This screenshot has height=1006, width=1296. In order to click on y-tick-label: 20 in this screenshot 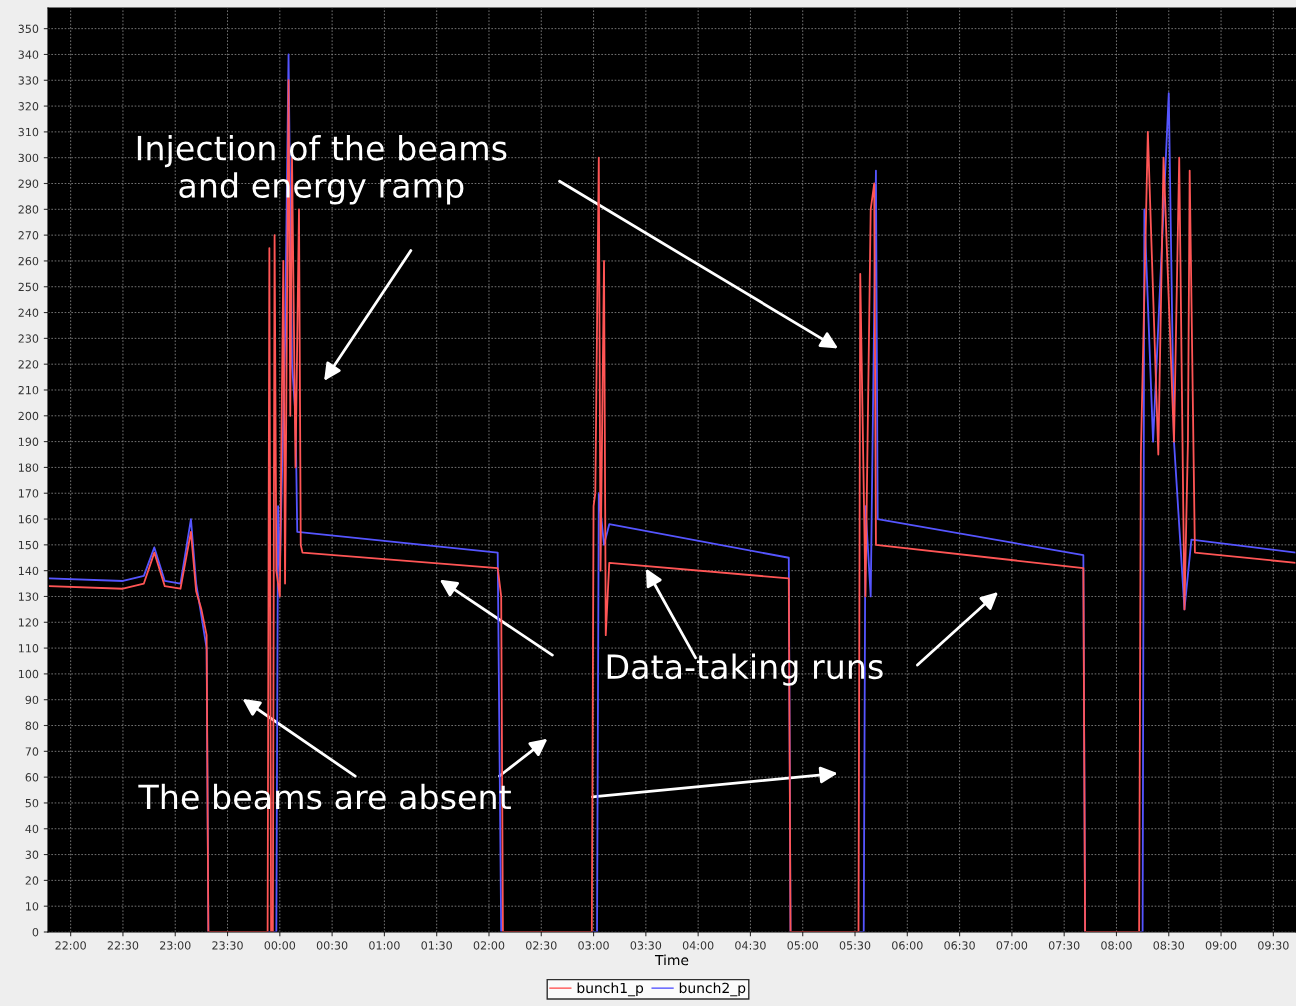, I will do `click(32, 880)`.